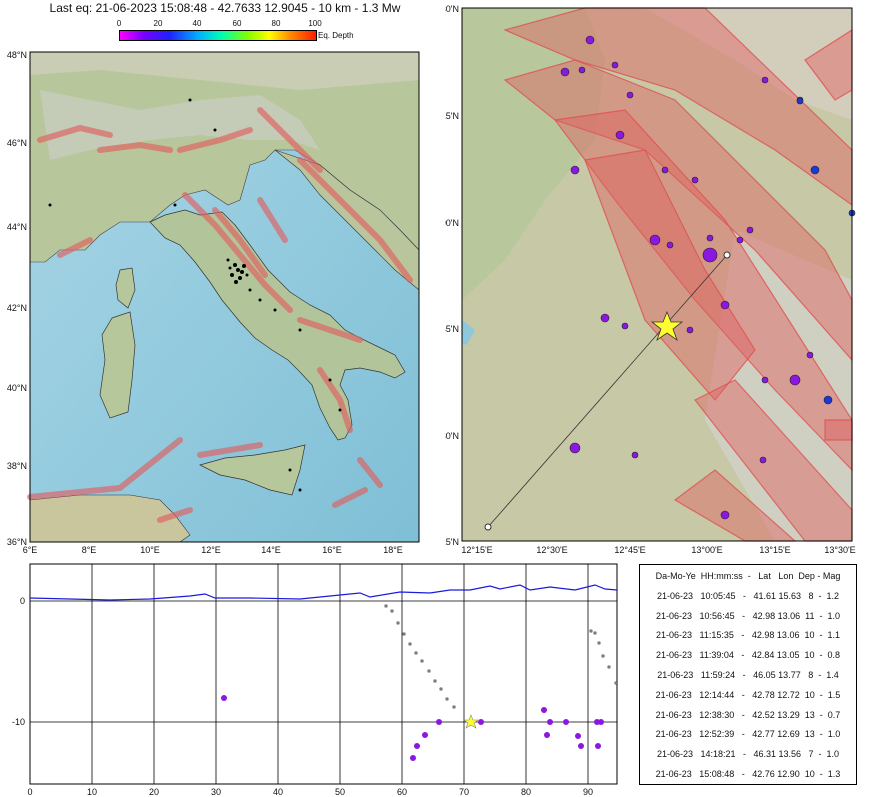 Image resolution: width=870 pixels, height=797 pixels. I want to click on topography-profile, so click(323, 592).